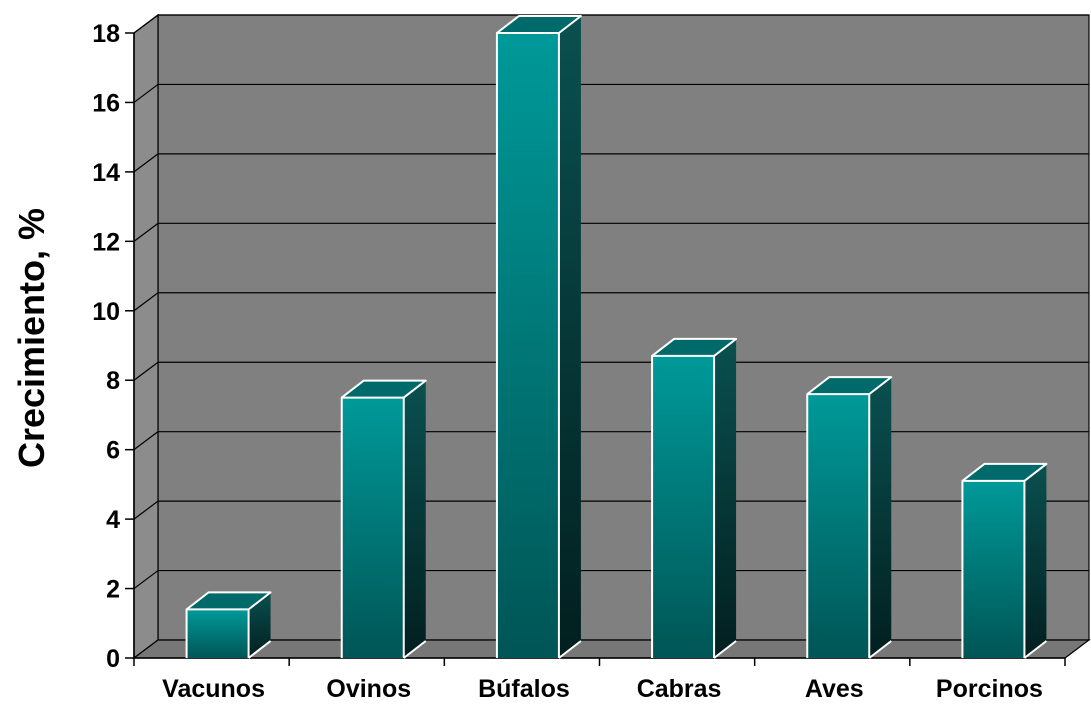 The width and height of the screenshot is (1091, 706). Describe the element at coordinates (213, 689) in the screenshot. I see `x-category-label: Vacunos` at that location.